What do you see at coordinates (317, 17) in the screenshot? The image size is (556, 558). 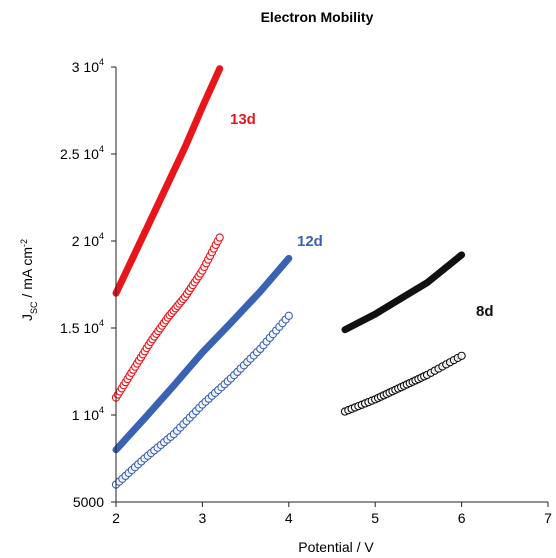 I see `chart-title: Electron Mobility` at bounding box center [317, 17].